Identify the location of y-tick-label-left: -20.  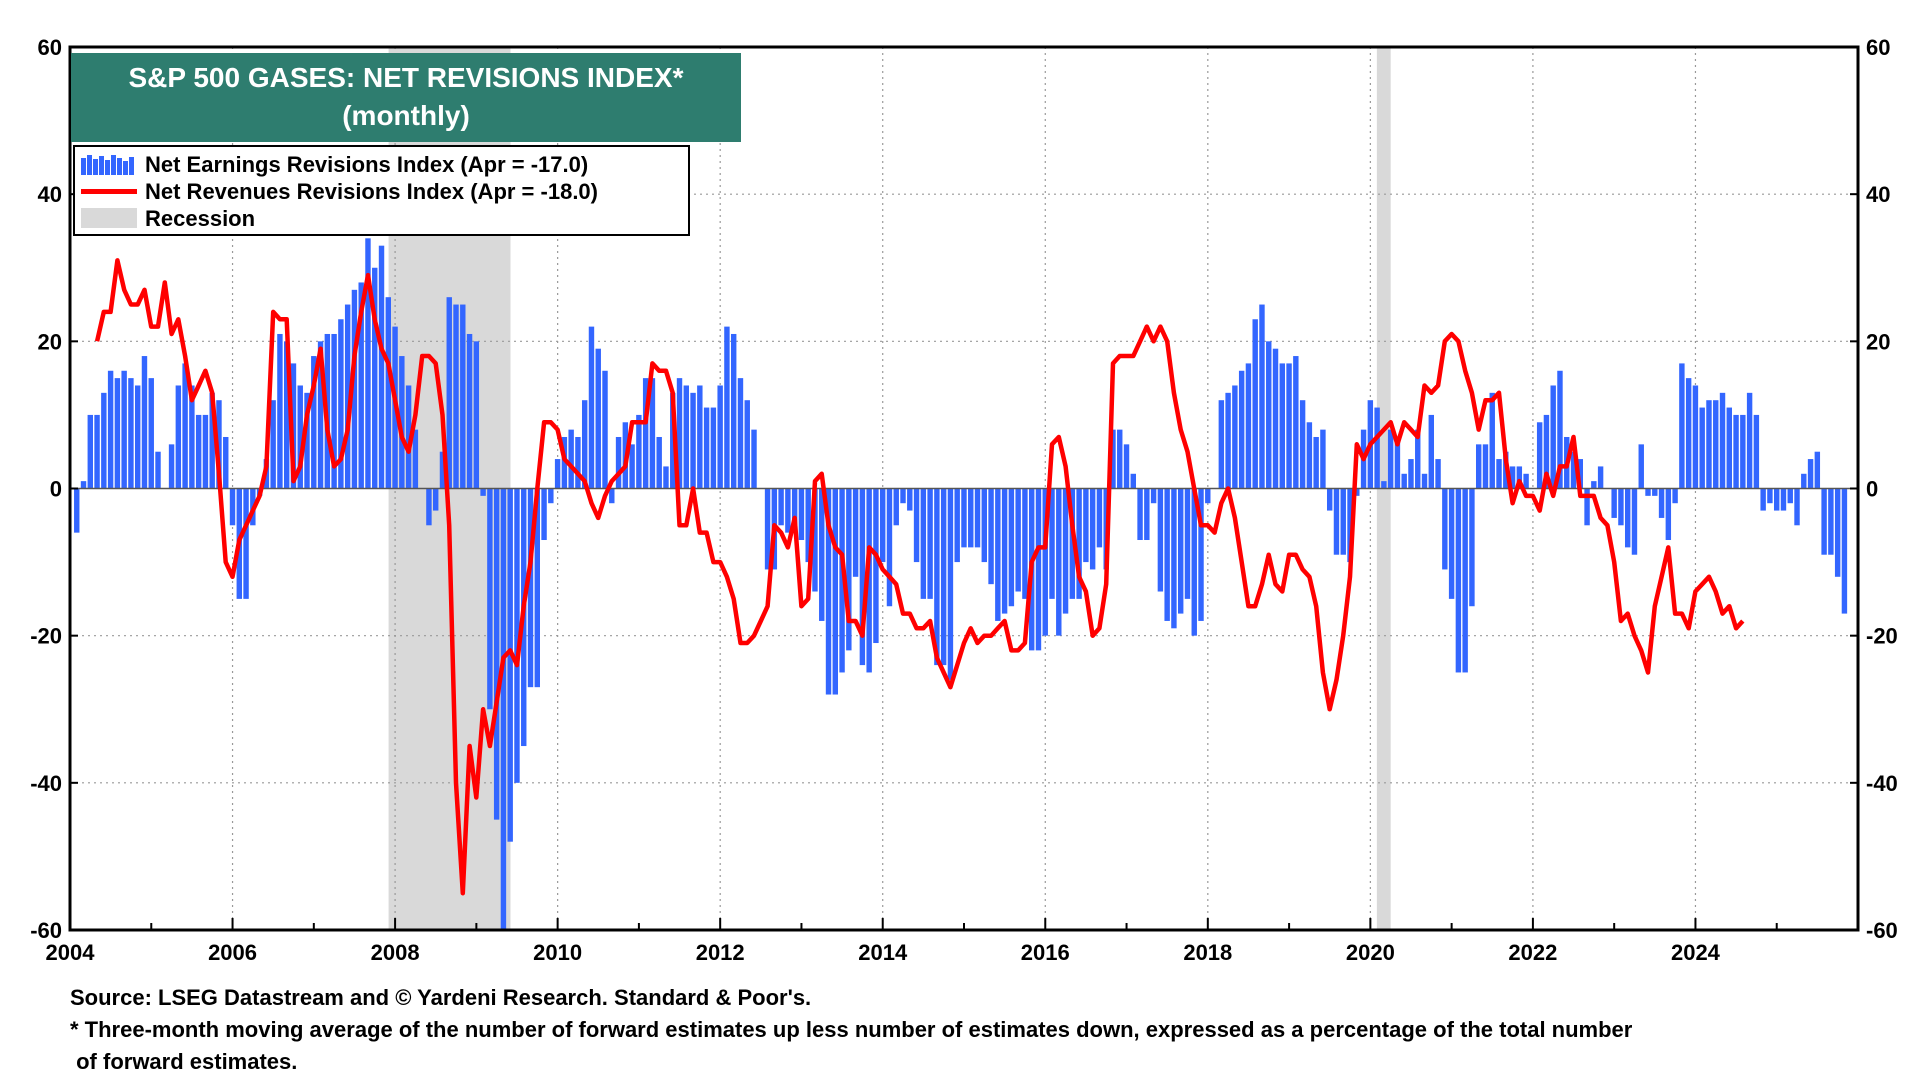
(46, 636).